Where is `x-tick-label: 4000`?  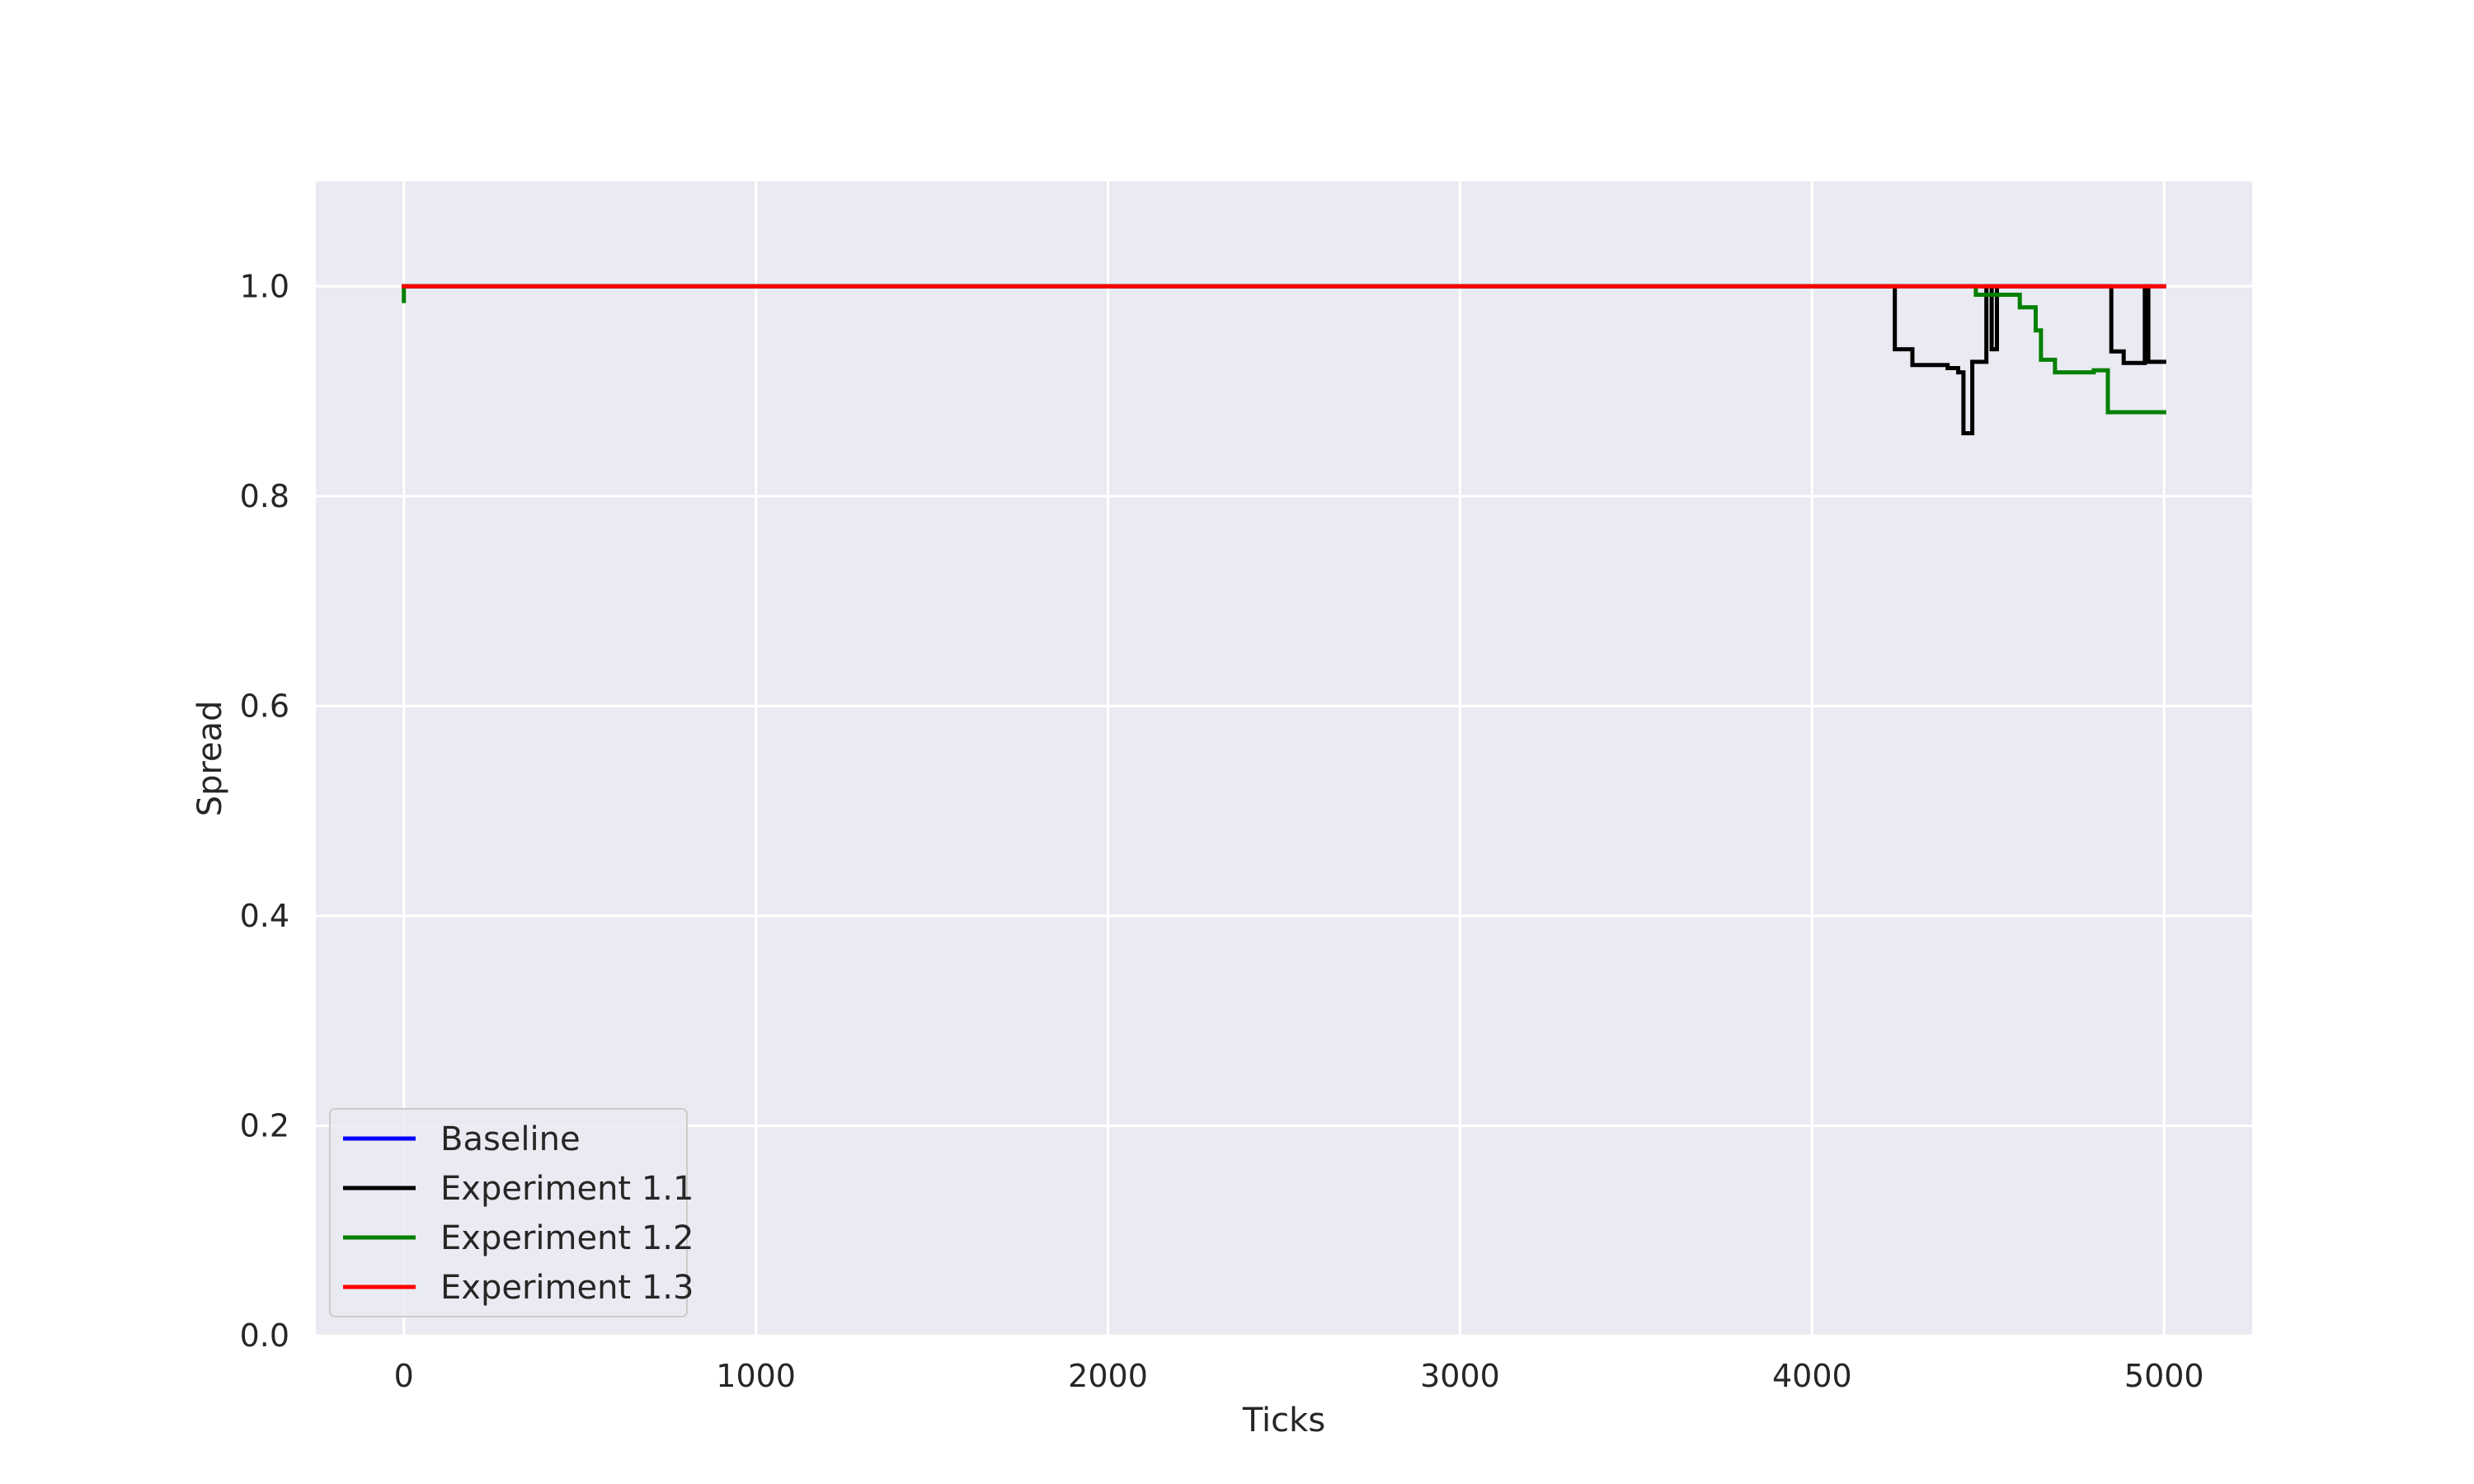
x-tick-label: 4000 is located at coordinates (1812, 1376).